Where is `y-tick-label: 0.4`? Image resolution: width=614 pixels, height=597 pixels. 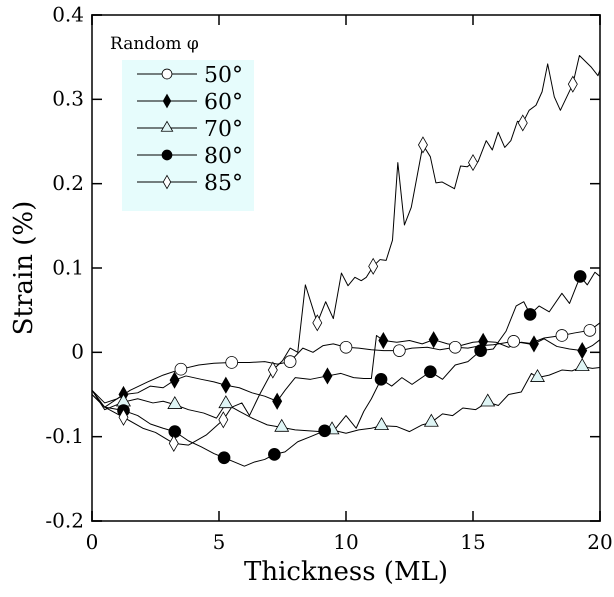 y-tick-label: 0.4 is located at coordinates (68, 14).